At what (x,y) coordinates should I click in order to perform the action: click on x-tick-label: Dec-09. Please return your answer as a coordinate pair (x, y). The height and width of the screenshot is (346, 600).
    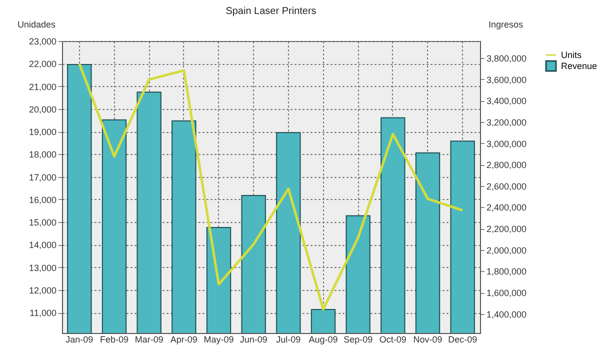
    Looking at the image, I should click on (463, 339).